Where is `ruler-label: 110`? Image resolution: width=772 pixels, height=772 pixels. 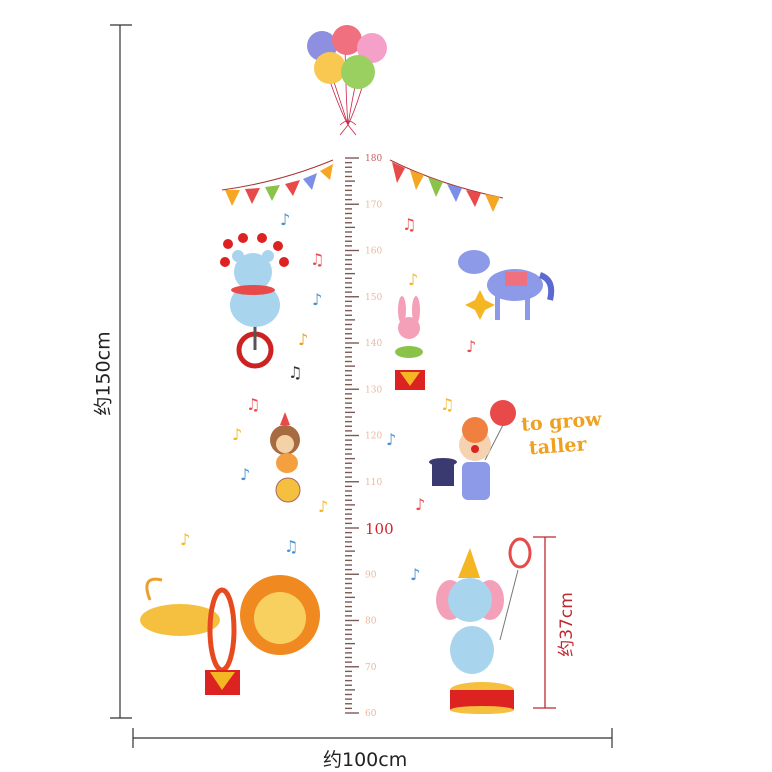
ruler-label: 110 is located at coordinates (373, 483).